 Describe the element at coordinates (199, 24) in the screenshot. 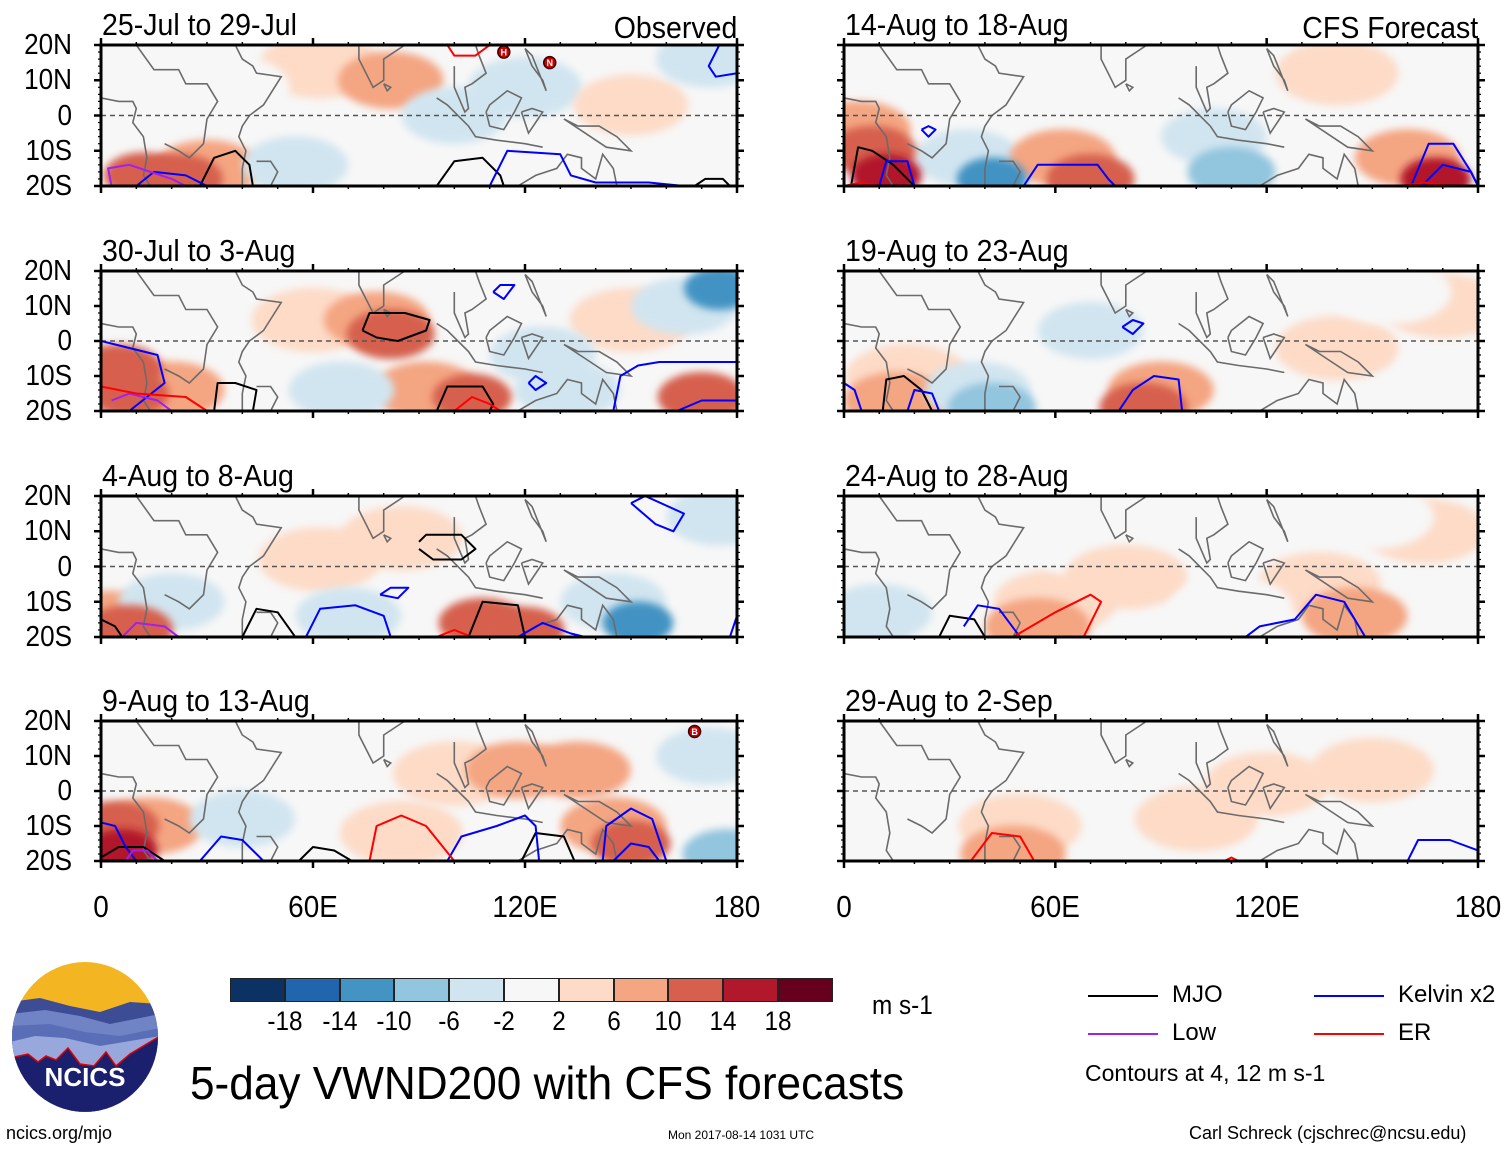

I see `panel-title: 25-Jul to 29-Jul` at that location.